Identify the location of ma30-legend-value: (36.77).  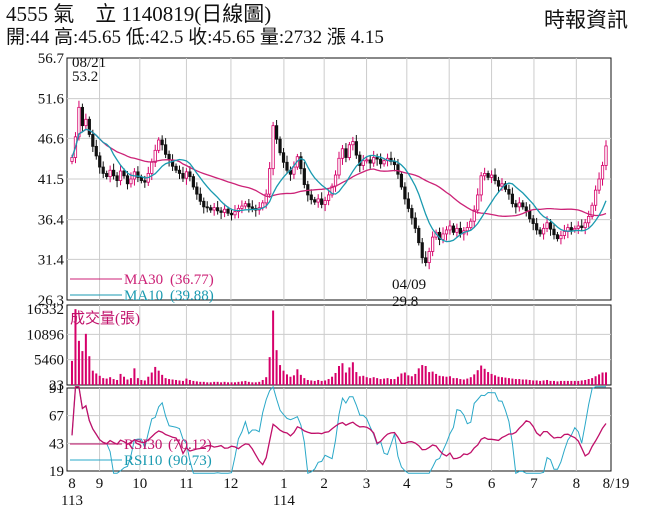
(192, 280).